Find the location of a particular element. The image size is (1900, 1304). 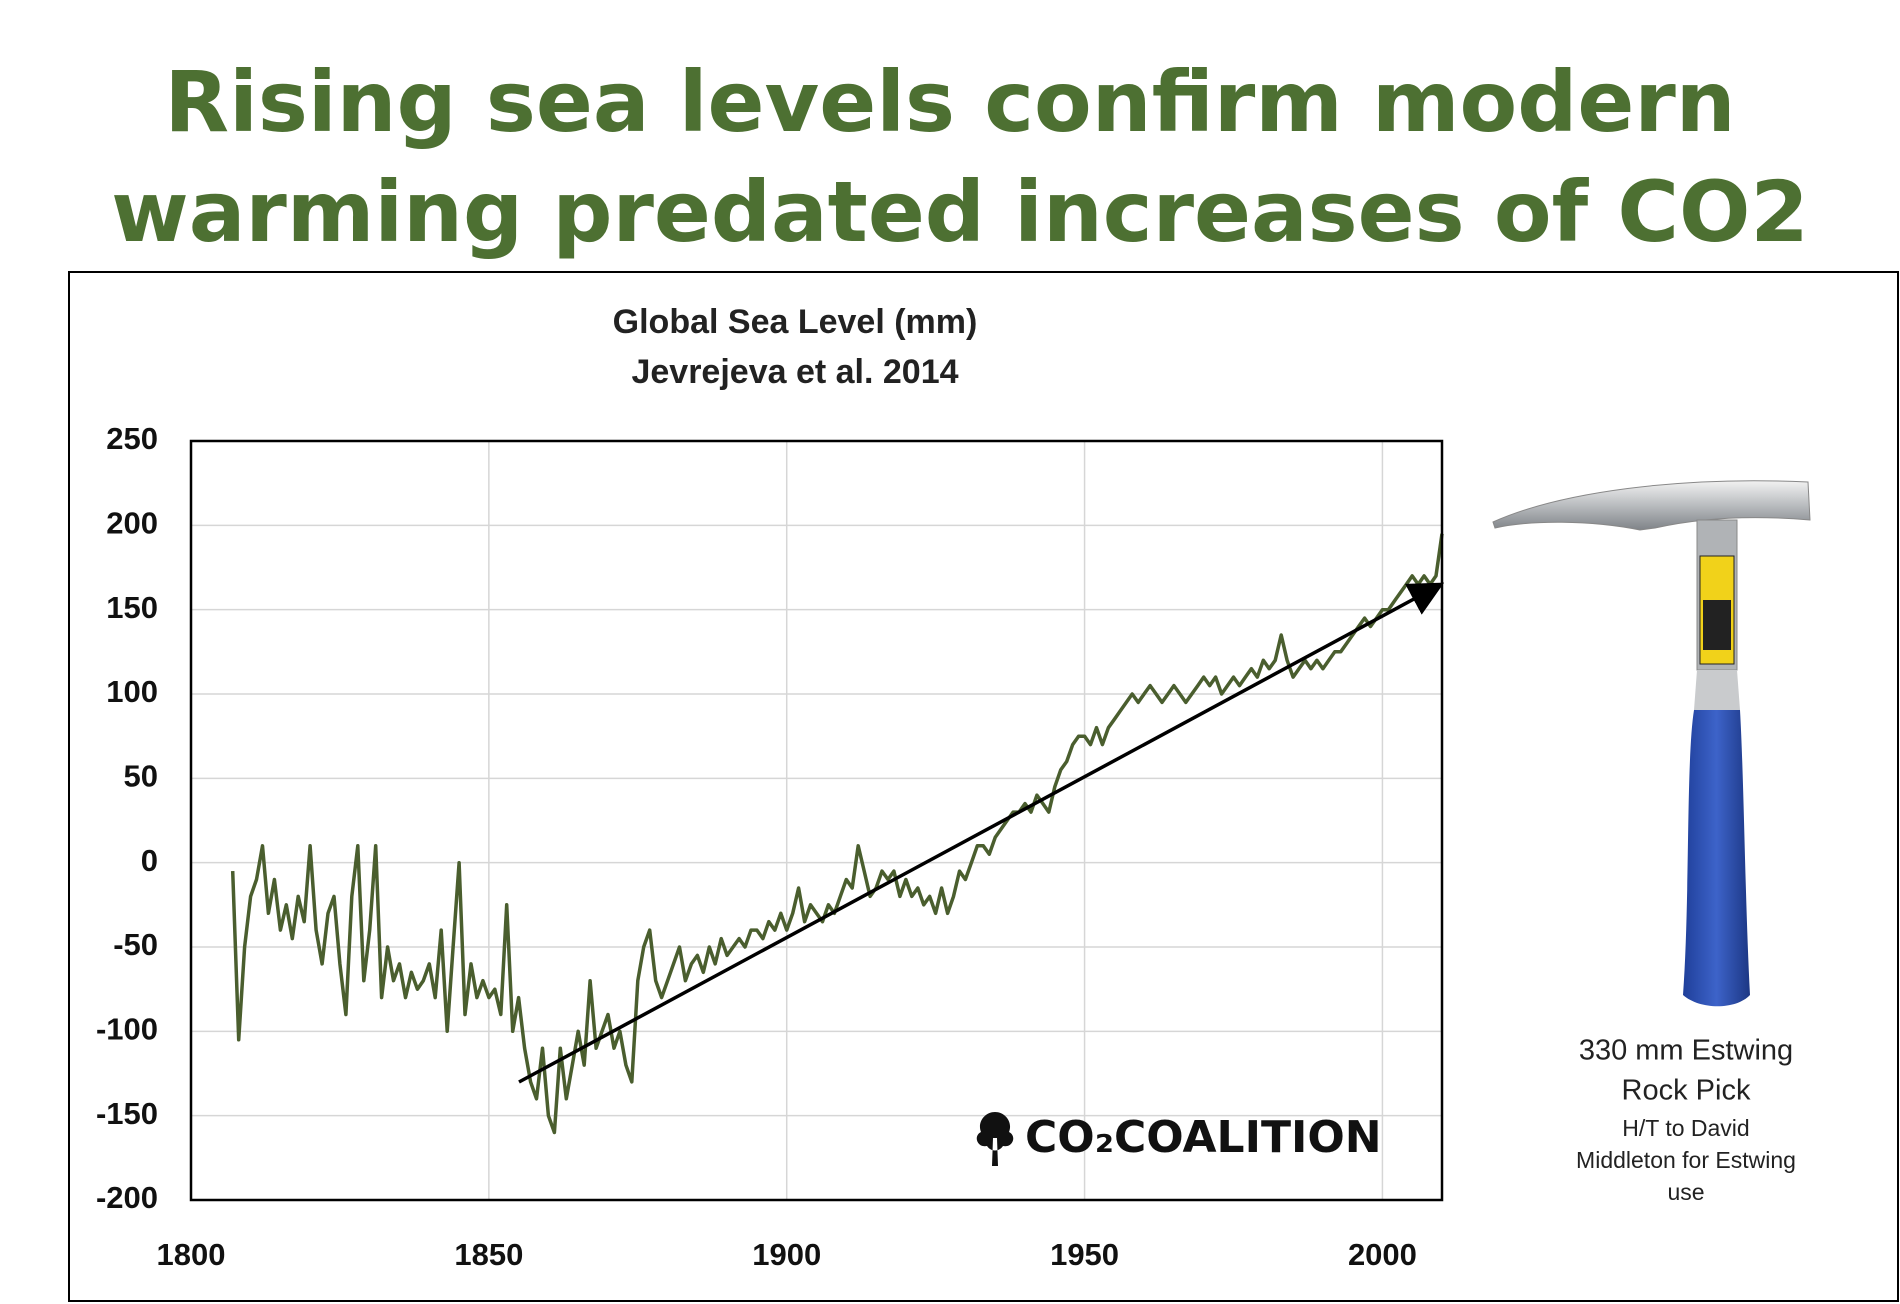

y-tick-label: -100 is located at coordinates (127, 1029).